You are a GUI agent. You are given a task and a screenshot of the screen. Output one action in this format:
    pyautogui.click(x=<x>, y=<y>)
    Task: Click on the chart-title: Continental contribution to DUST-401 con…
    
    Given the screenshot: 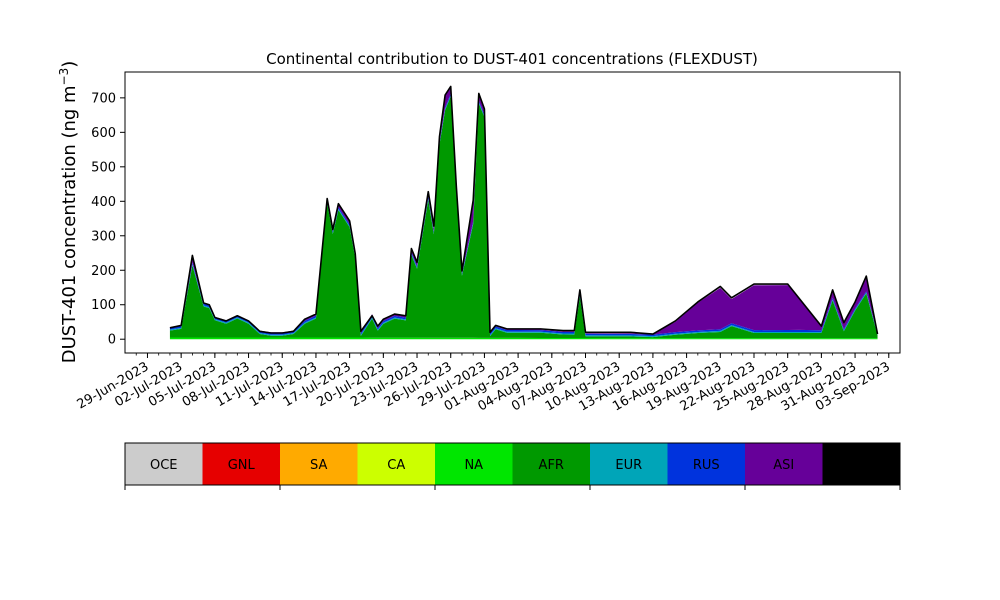 What is the action you would take?
    pyautogui.click(x=512, y=59)
    